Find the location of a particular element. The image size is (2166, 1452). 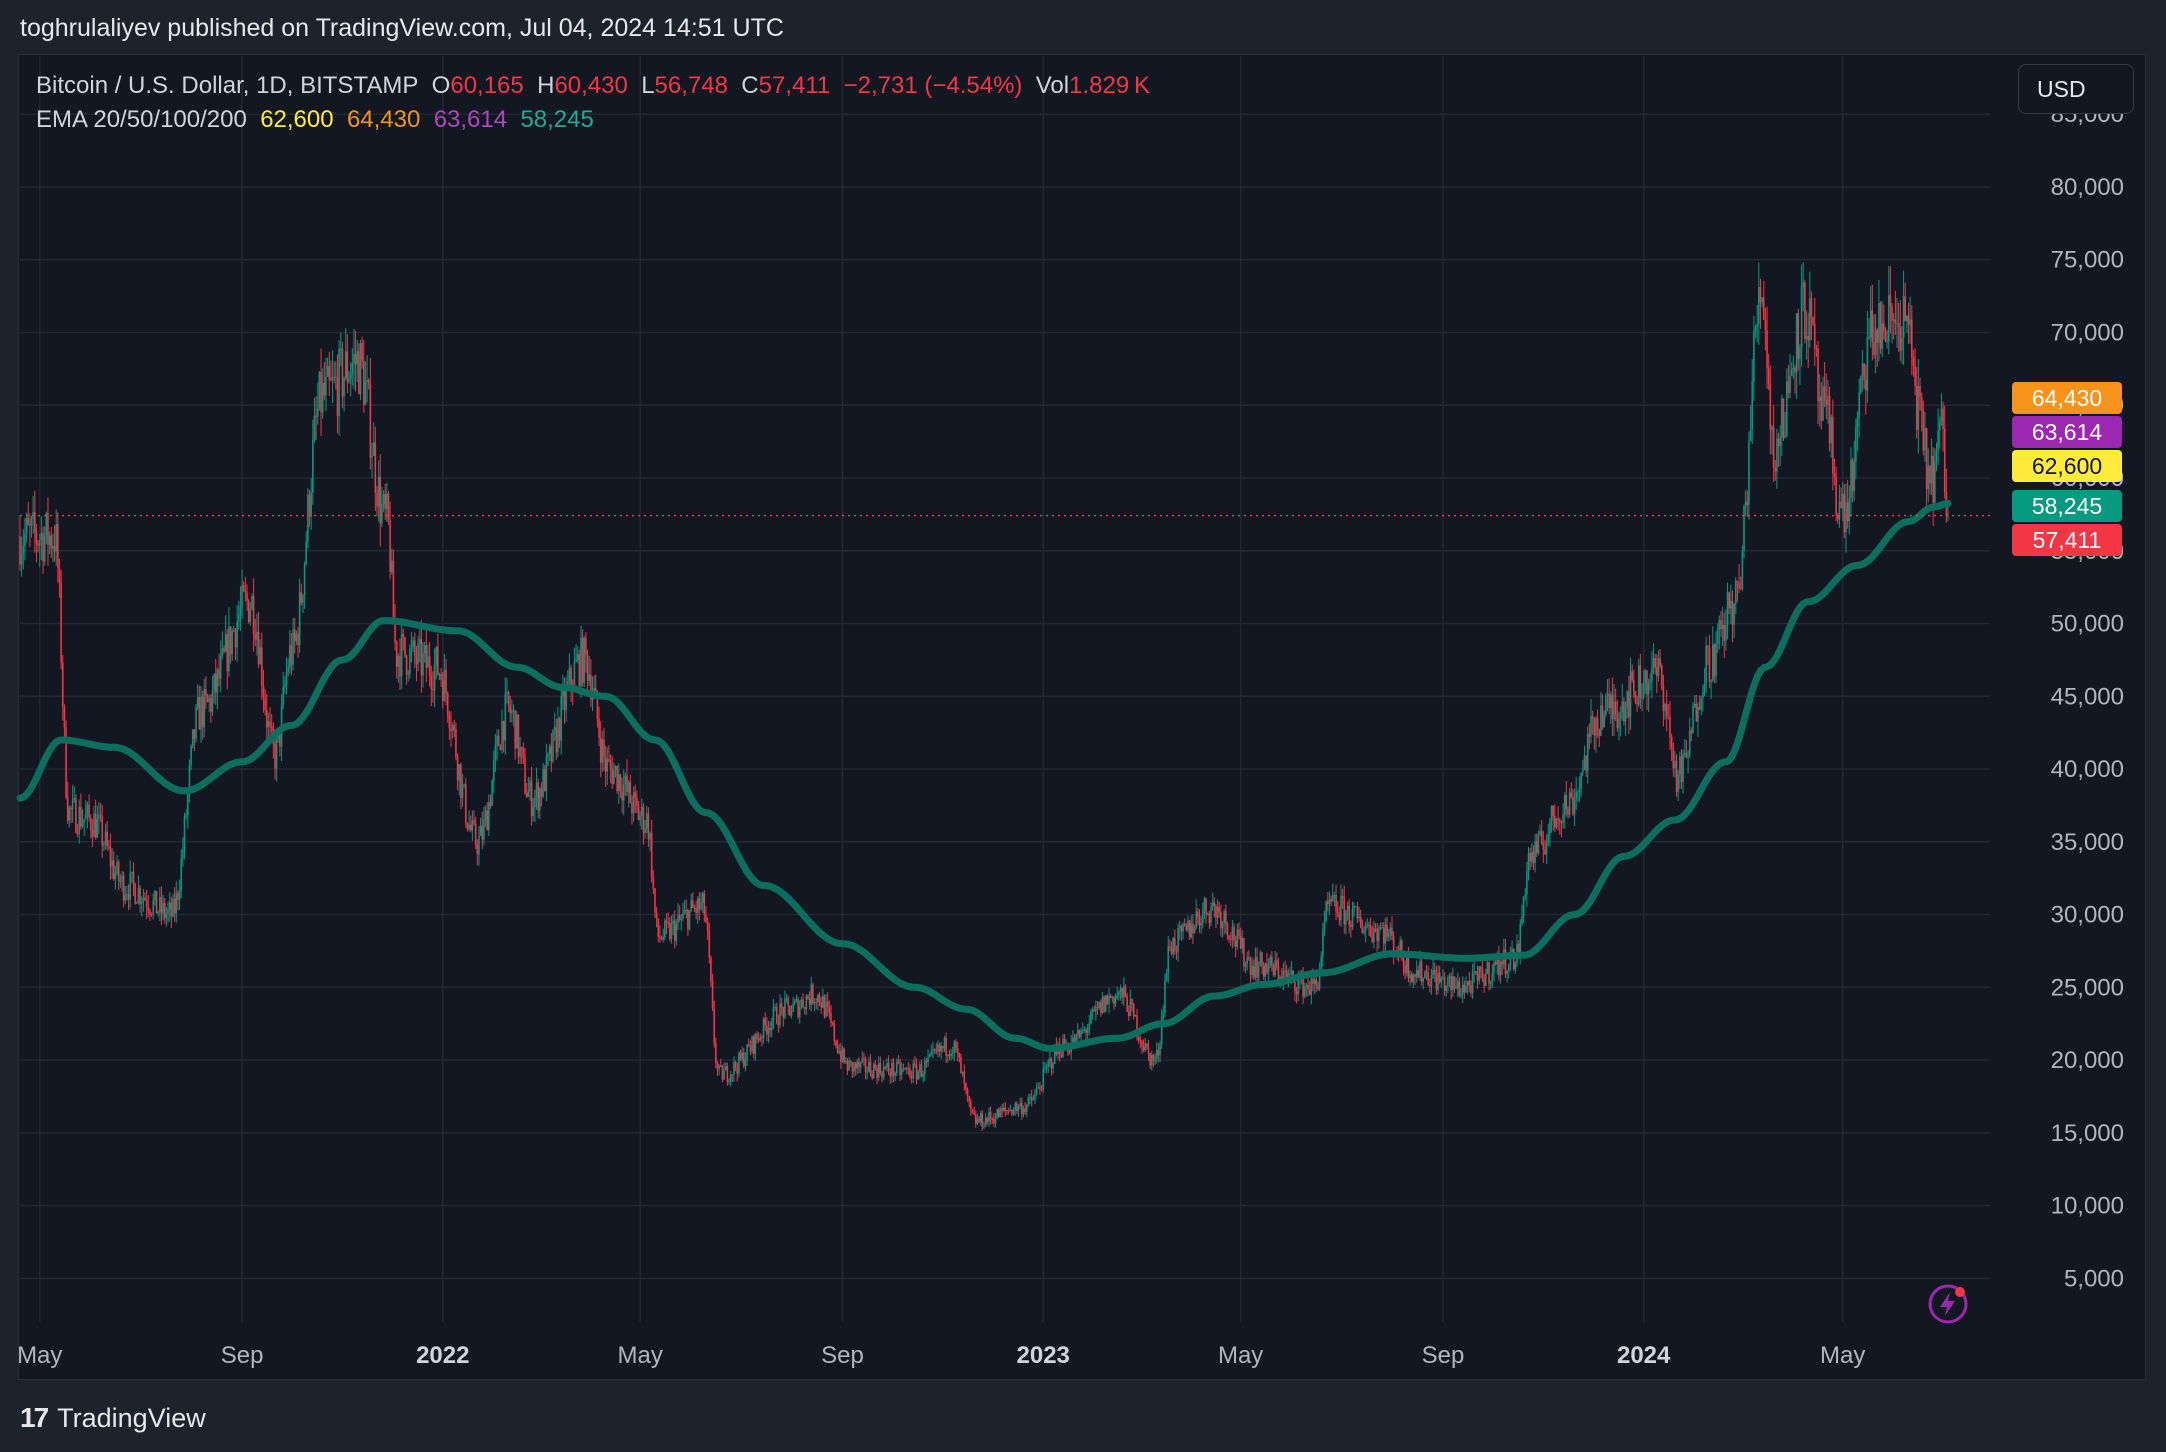

lightning-icon is located at coordinates (1948, 1304).